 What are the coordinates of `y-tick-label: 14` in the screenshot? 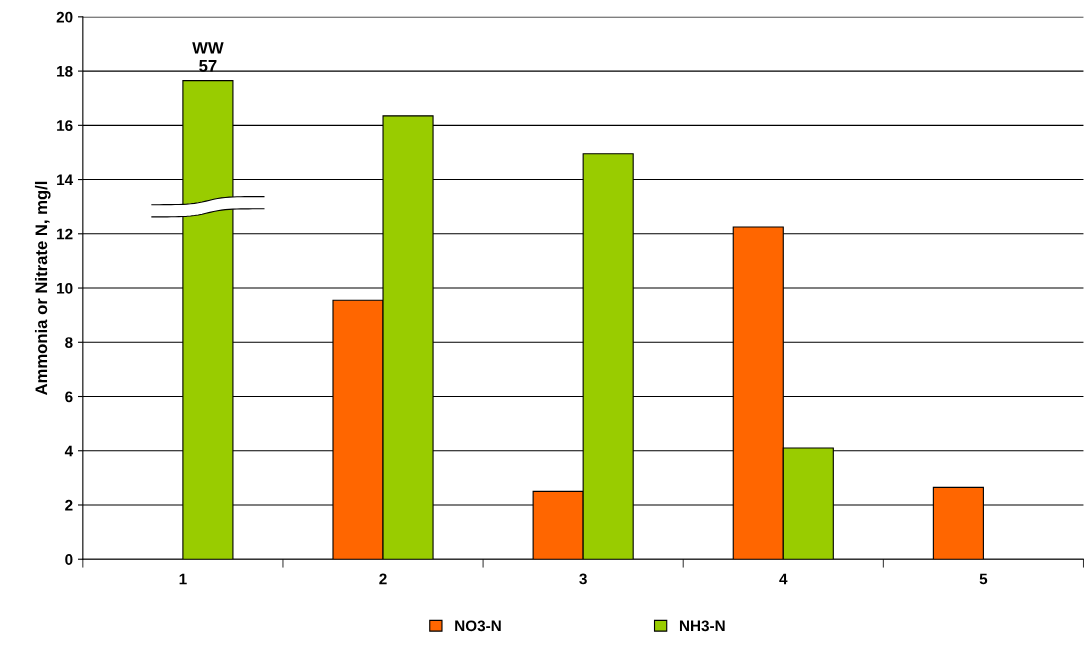 It's located at (65, 180).